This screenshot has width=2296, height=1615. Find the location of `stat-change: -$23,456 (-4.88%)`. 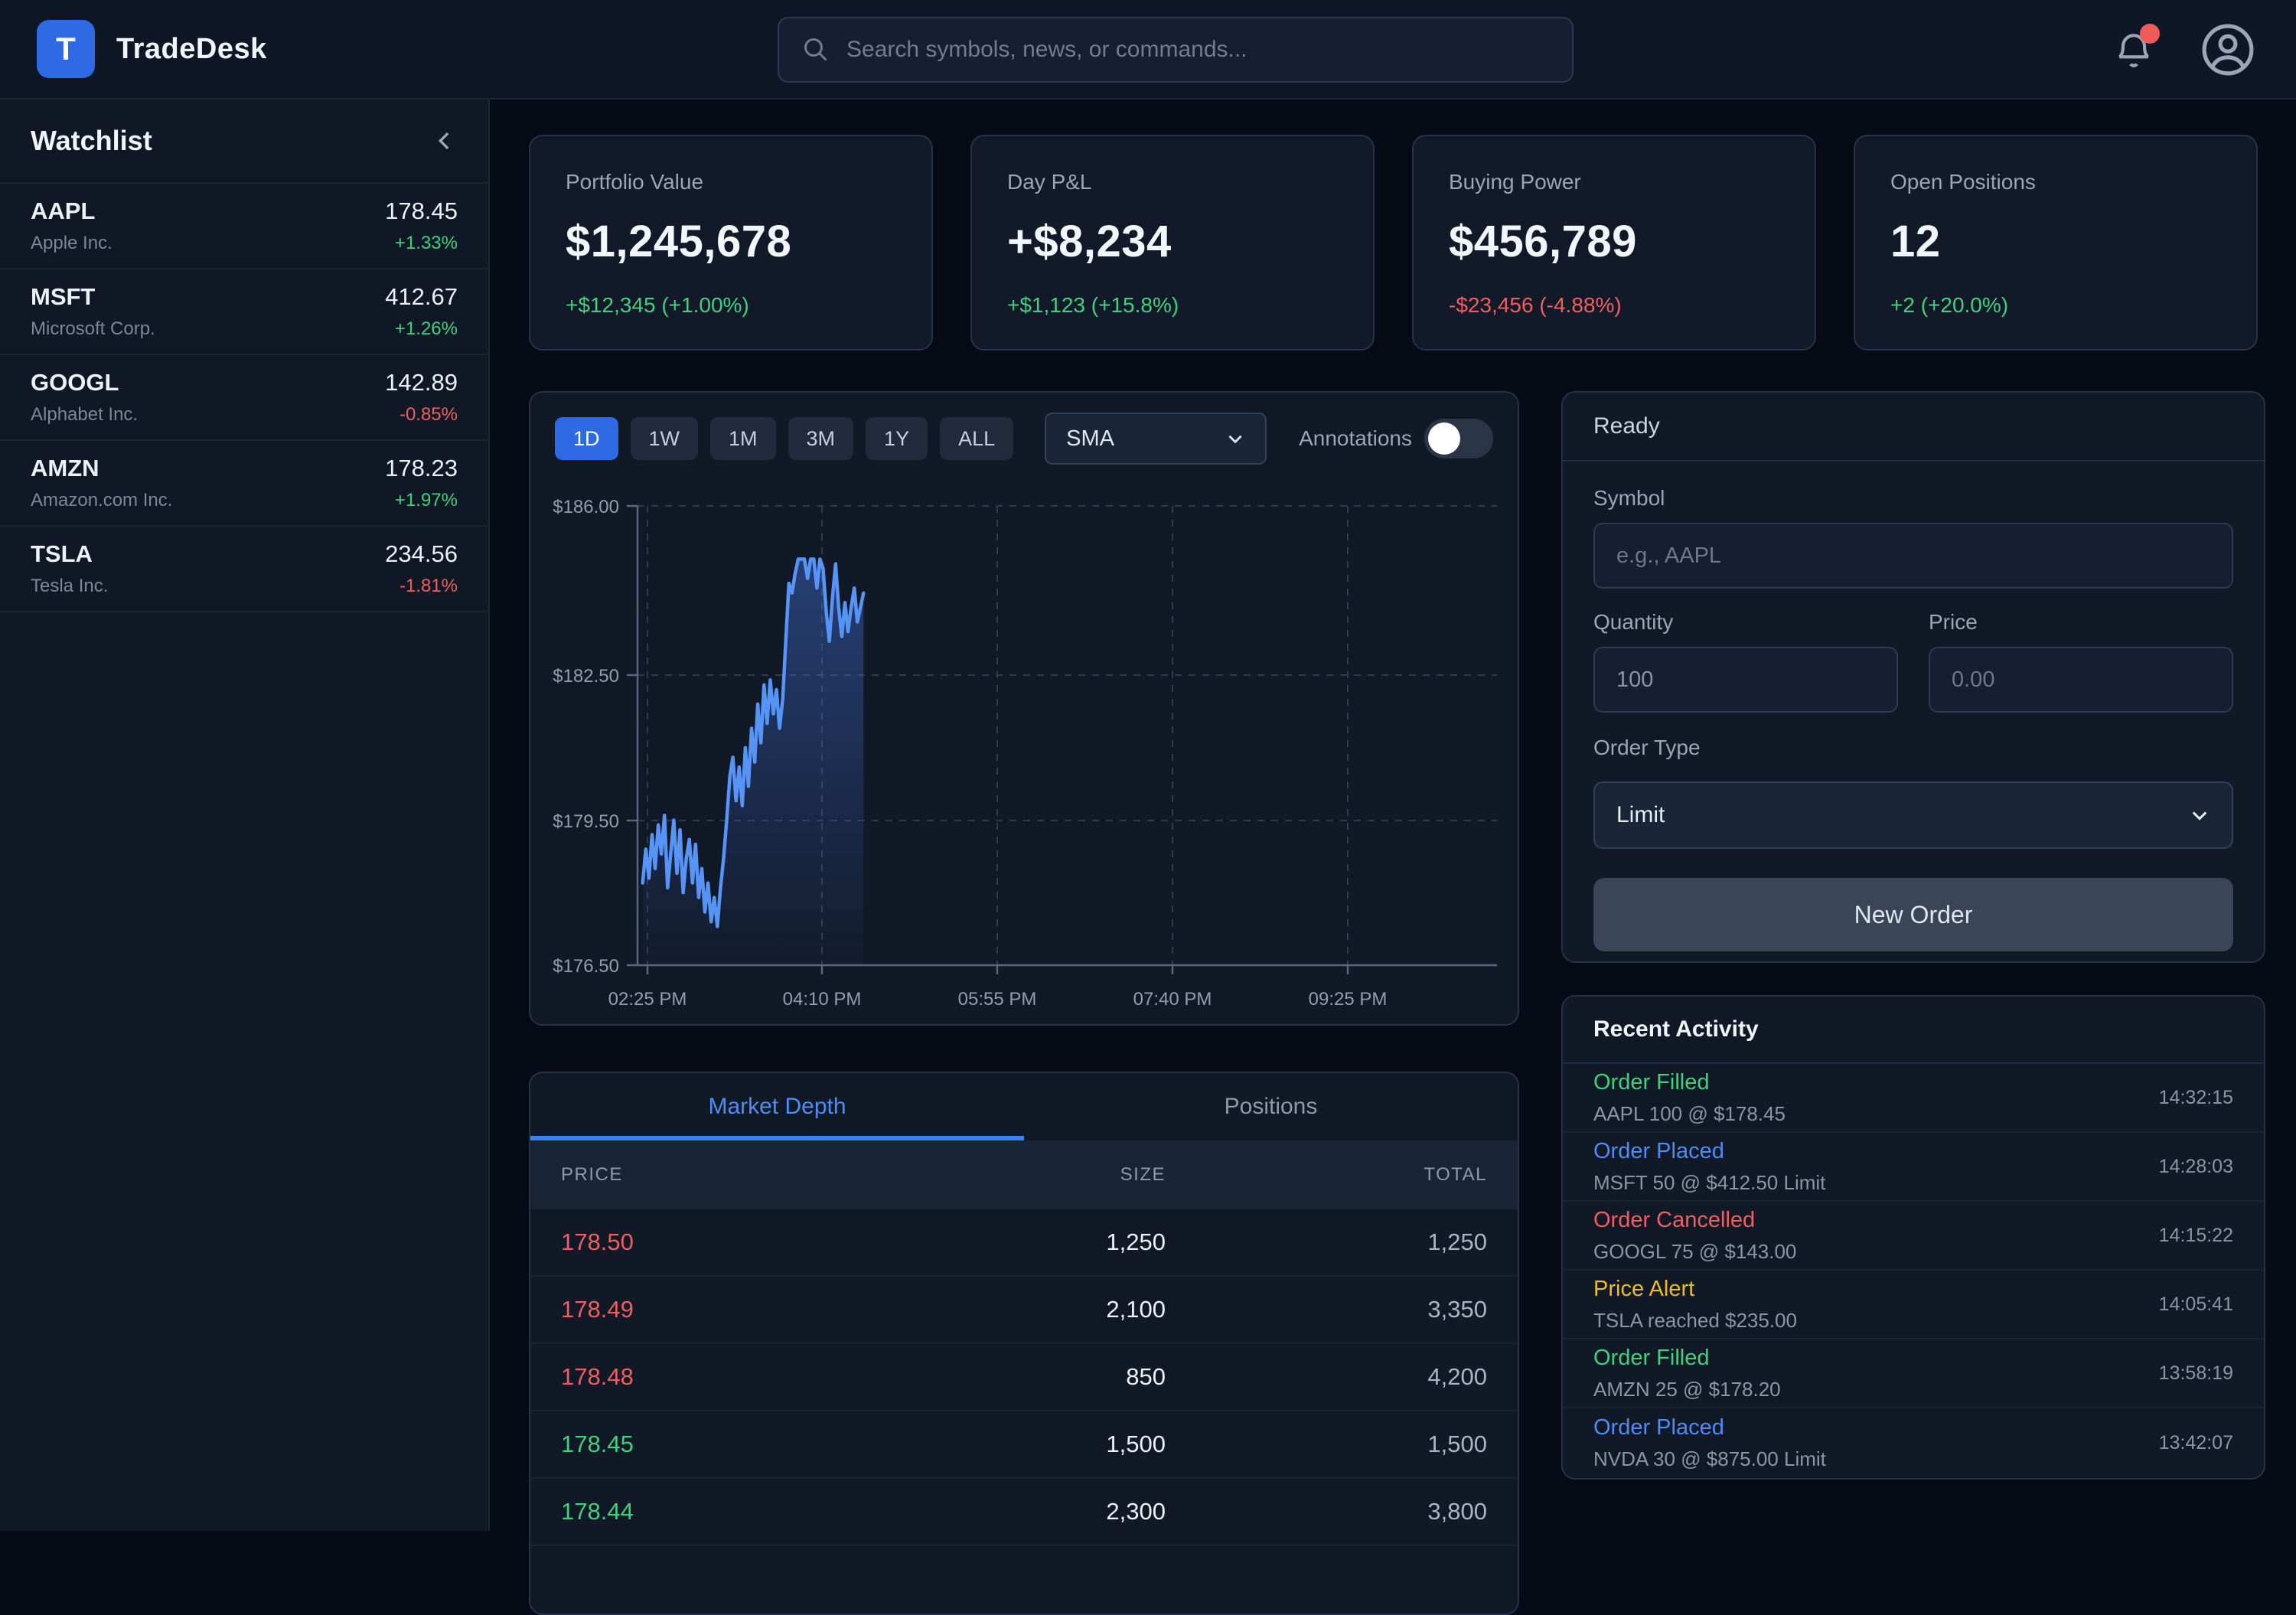

stat-change: -$23,456 (-4.88%) is located at coordinates (1535, 305).